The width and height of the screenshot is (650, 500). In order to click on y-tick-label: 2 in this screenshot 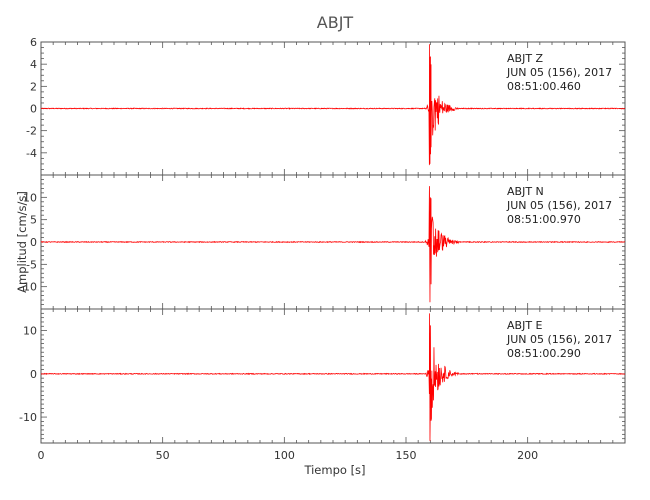, I will do `click(33, 86)`.